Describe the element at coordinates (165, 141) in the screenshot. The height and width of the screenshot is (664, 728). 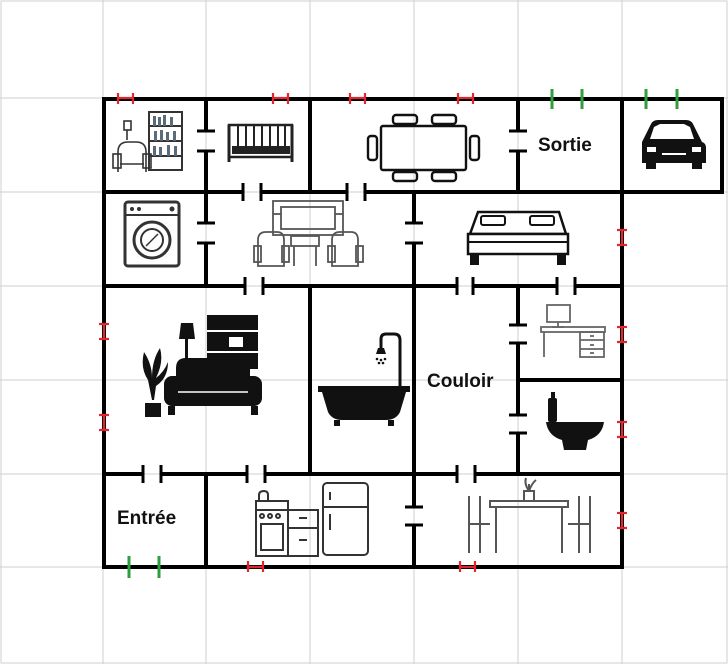
I see `bookshelf-icon` at that location.